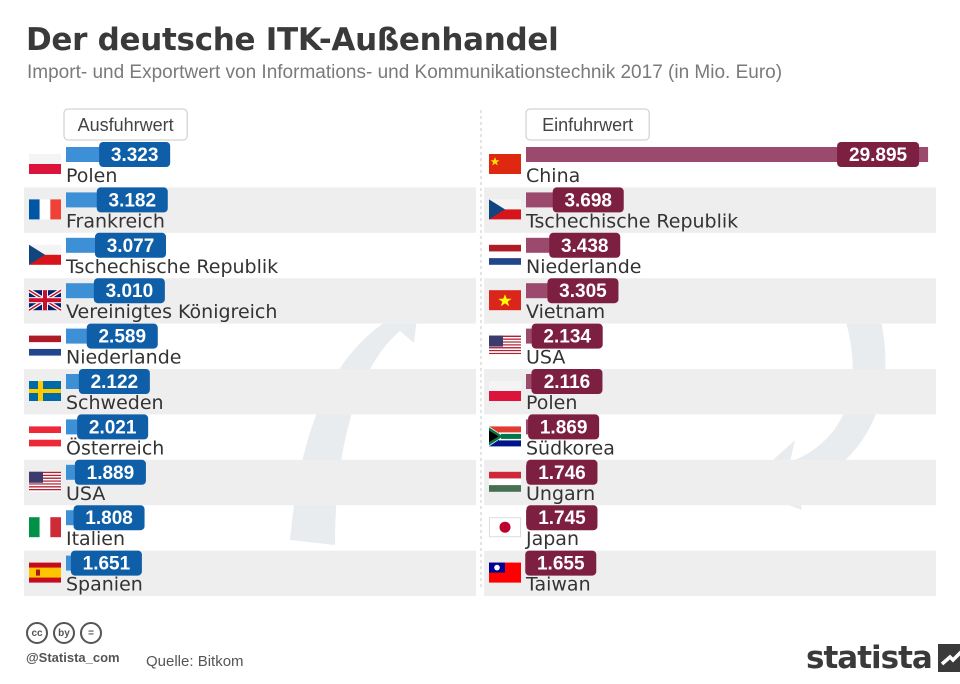  What do you see at coordinates (292, 40) in the screenshot?
I see `page-title: Der deutsche ITK-Außenhandel` at bounding box center [292, 40].